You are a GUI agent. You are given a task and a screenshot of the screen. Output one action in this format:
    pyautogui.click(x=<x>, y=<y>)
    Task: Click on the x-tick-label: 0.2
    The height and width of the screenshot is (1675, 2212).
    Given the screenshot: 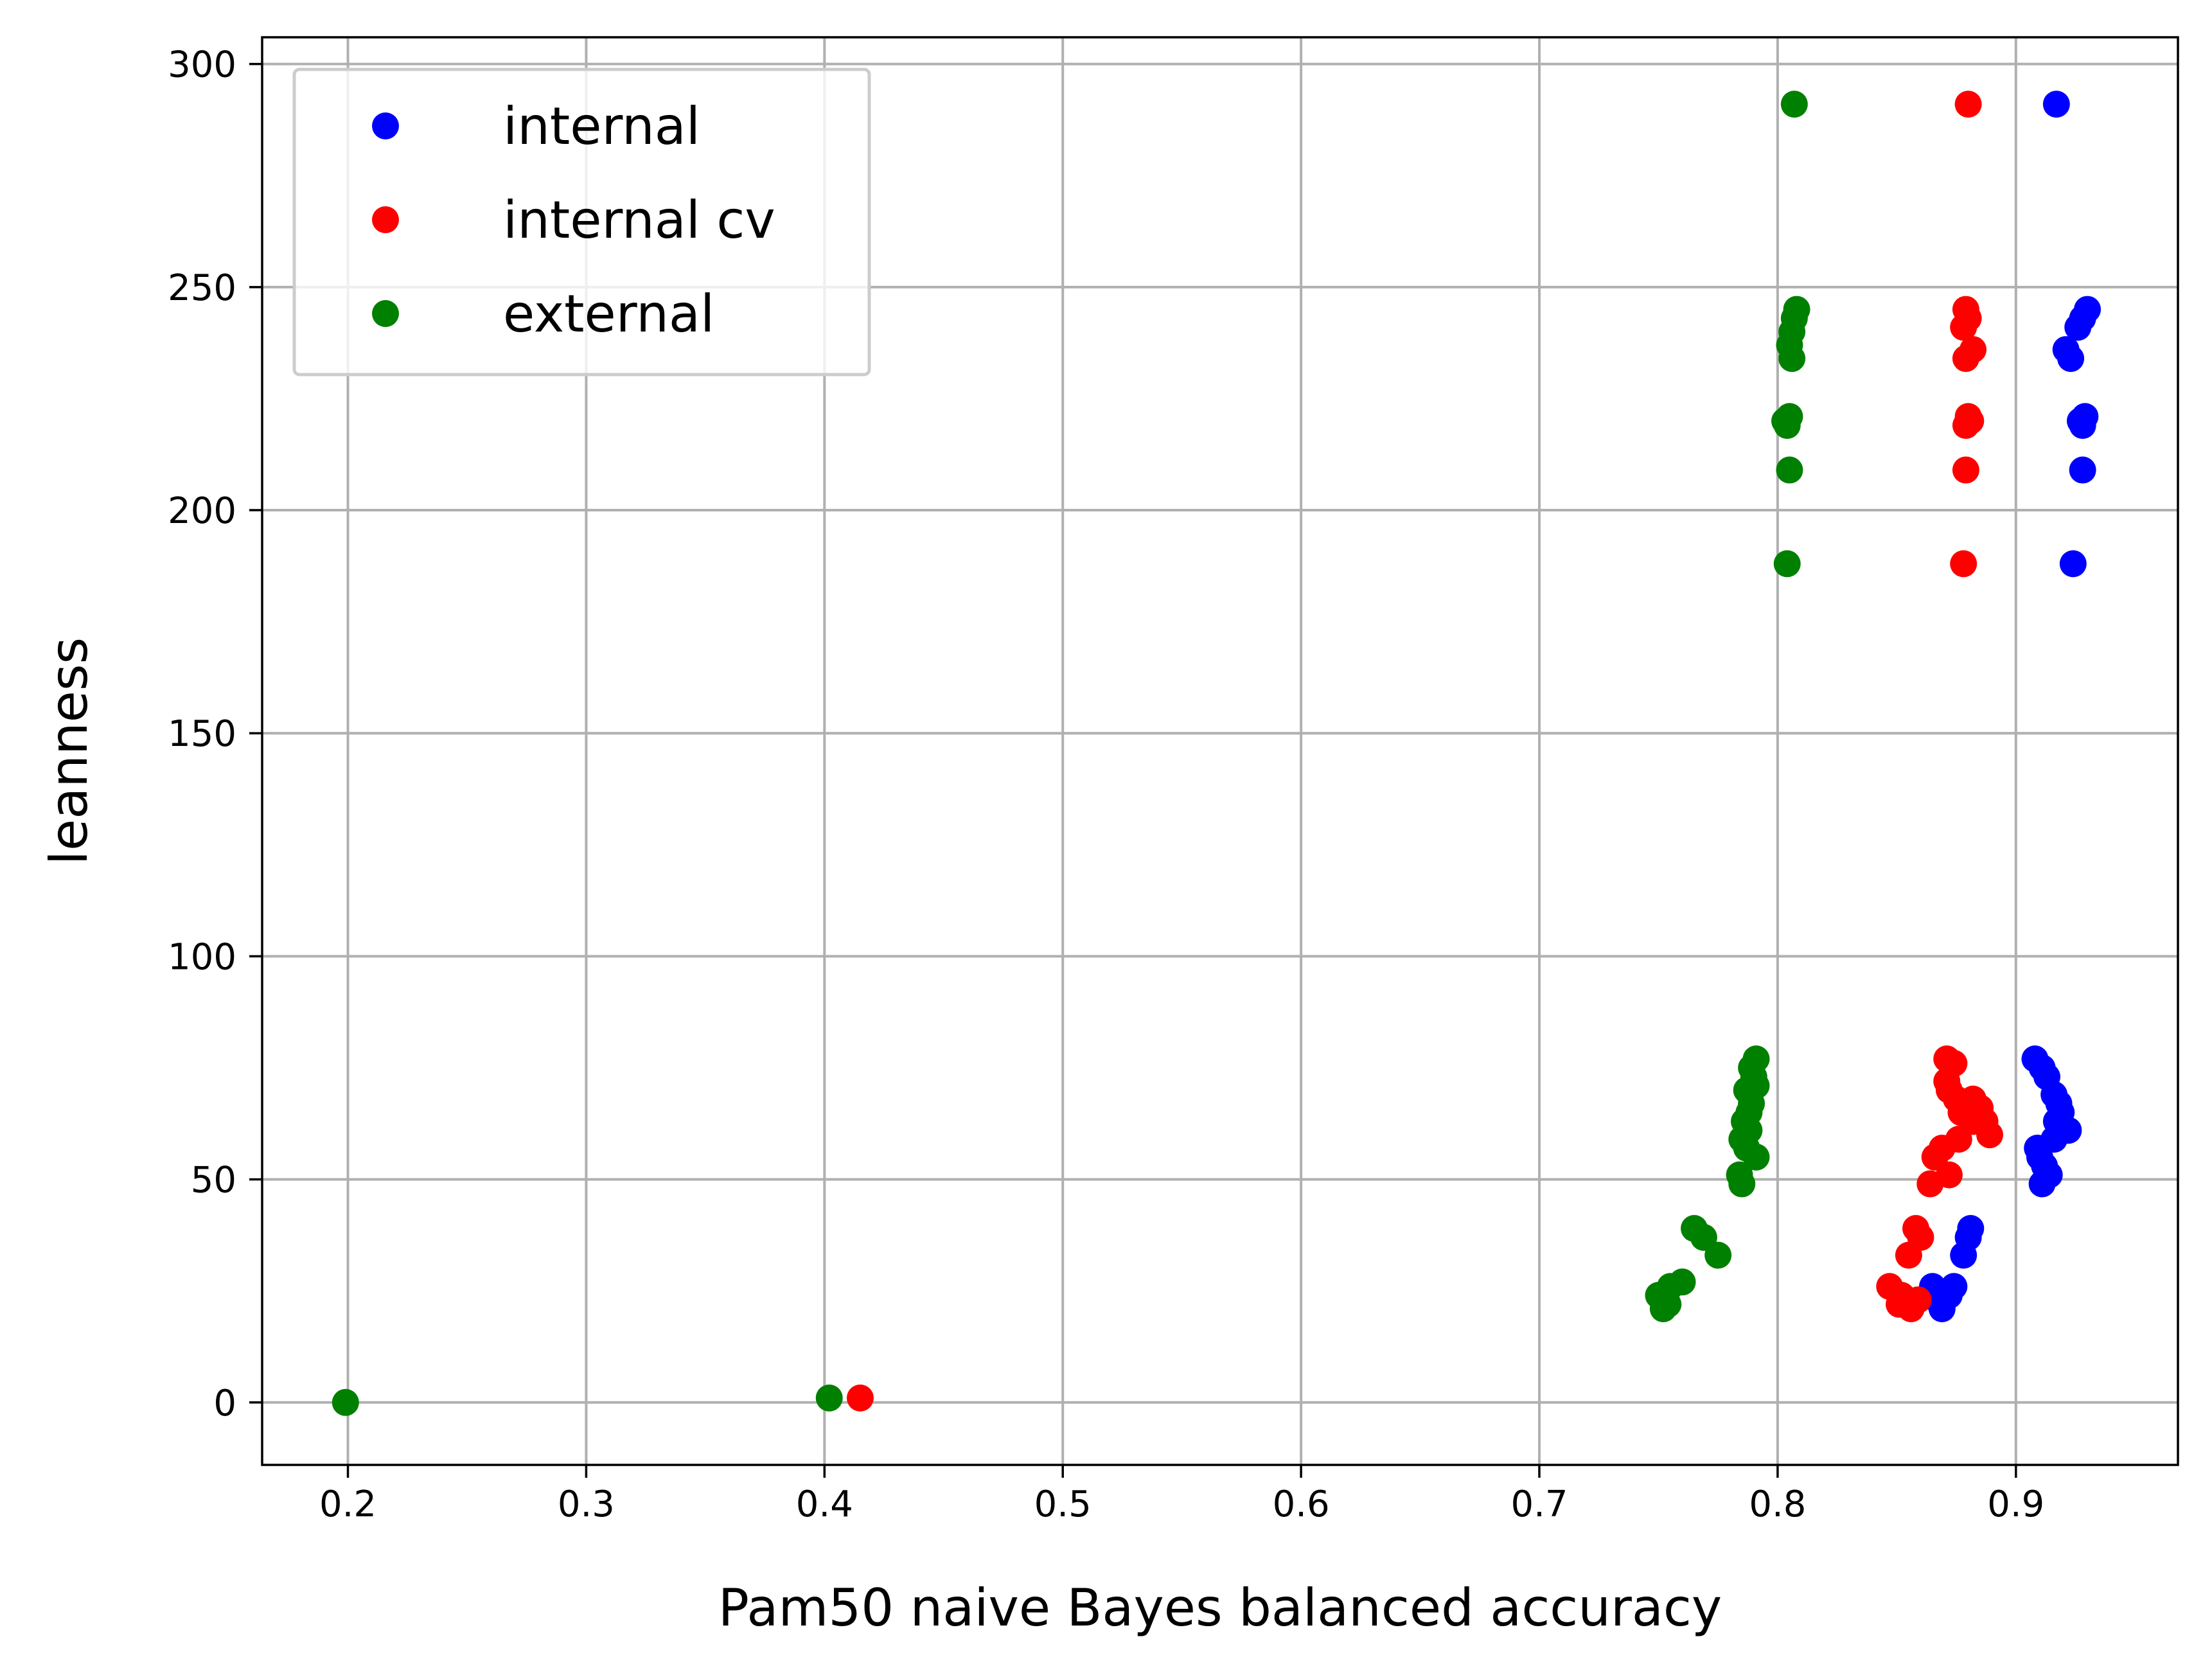 What is the action you would take?
    pyautogui.click(x=347, y=1504)
    